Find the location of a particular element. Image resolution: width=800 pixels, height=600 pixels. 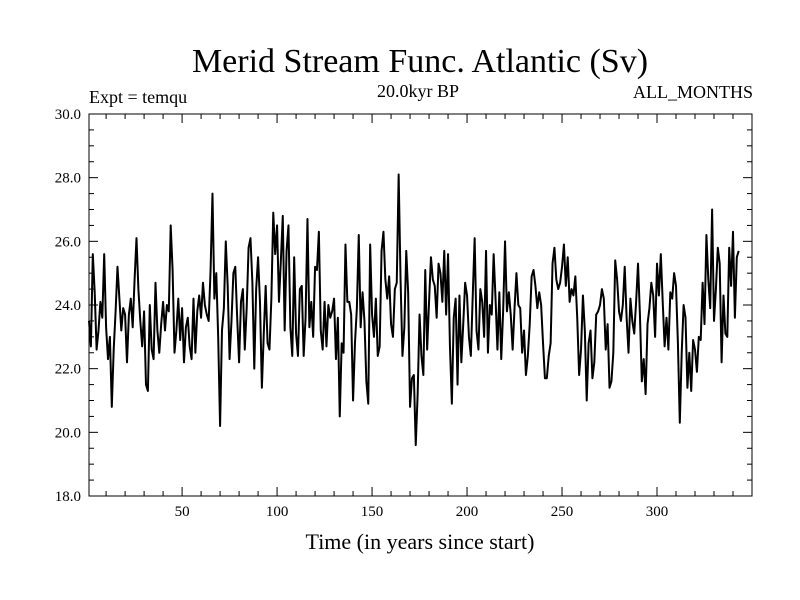

x-axis-label: Time (in years since start) is located at coordinates (420, 541).